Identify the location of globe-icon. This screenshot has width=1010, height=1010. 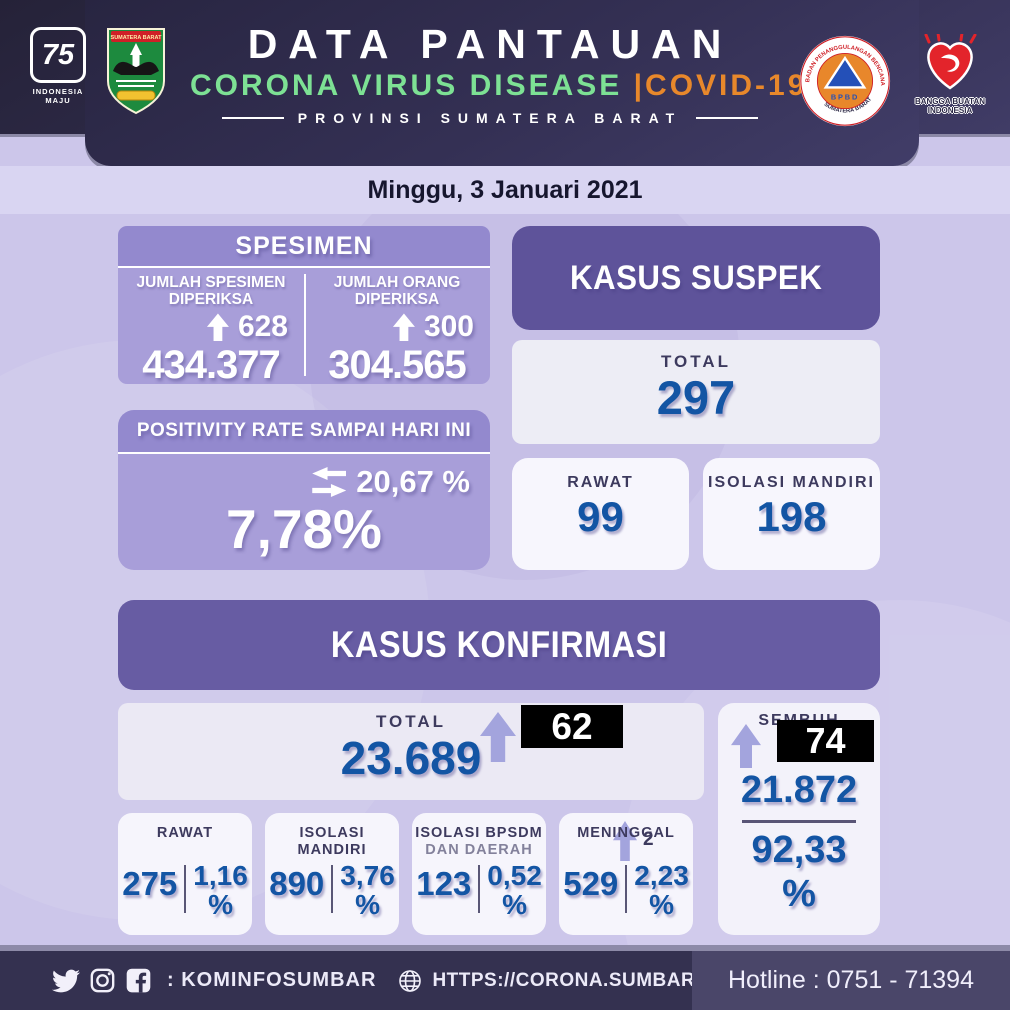
(410, 980).